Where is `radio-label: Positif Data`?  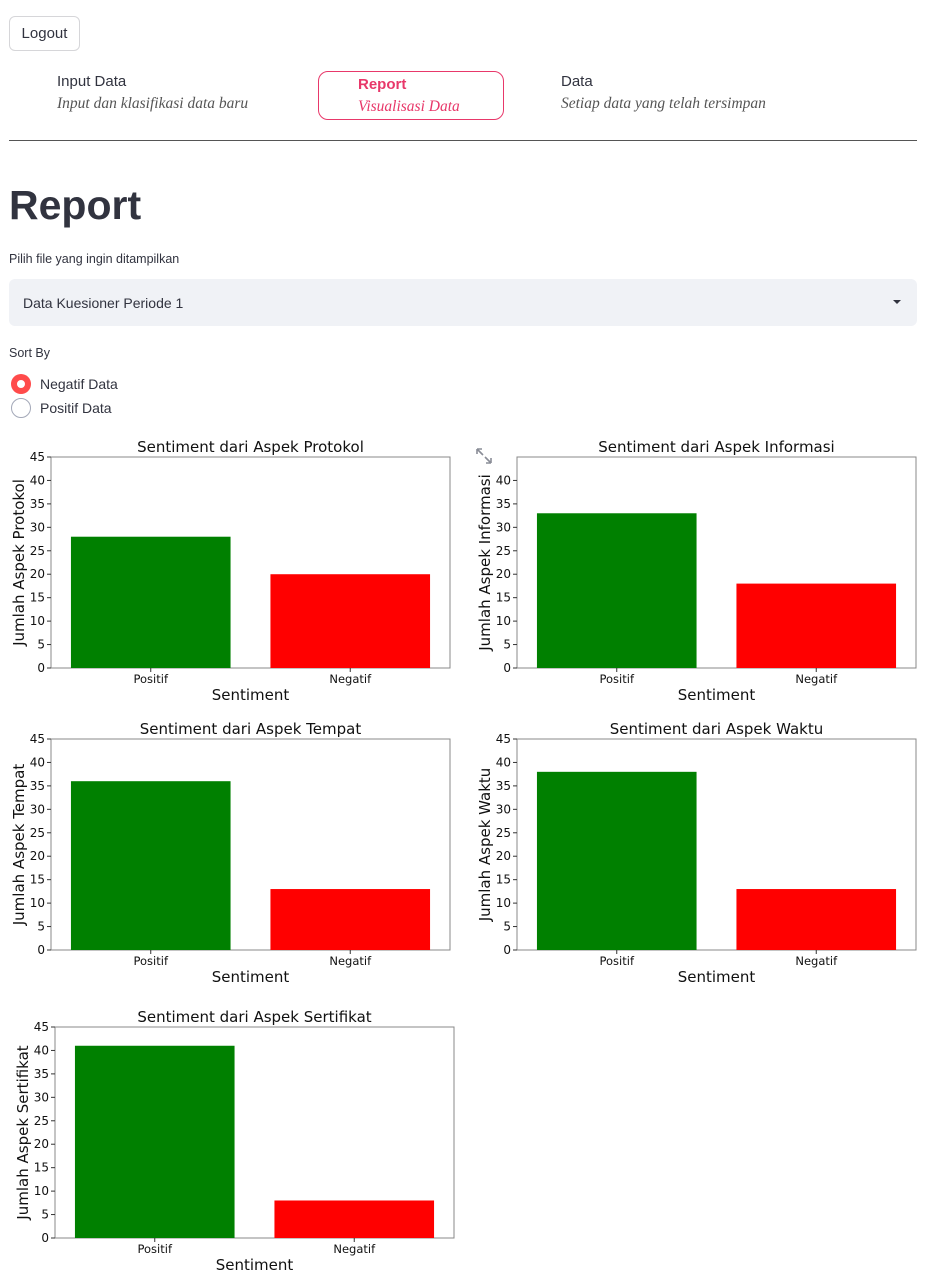 radio-label: Positif Data is located at coordinates (76, 408).